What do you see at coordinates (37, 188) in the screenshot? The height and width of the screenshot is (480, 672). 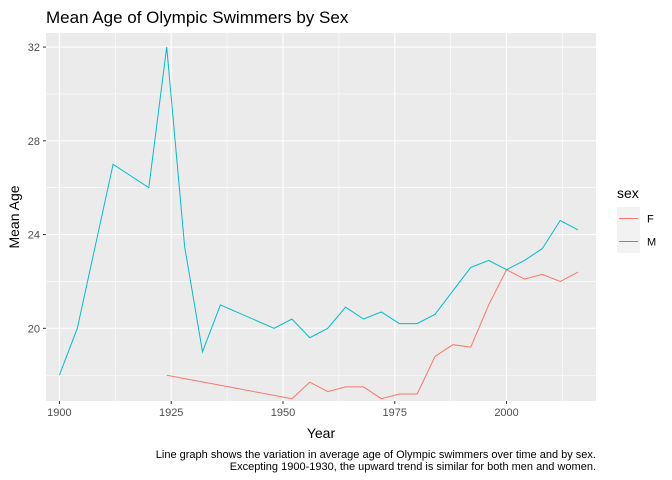 I see `y-axis-ticks: 20 24 28 32` at bounding box center [37, 188].